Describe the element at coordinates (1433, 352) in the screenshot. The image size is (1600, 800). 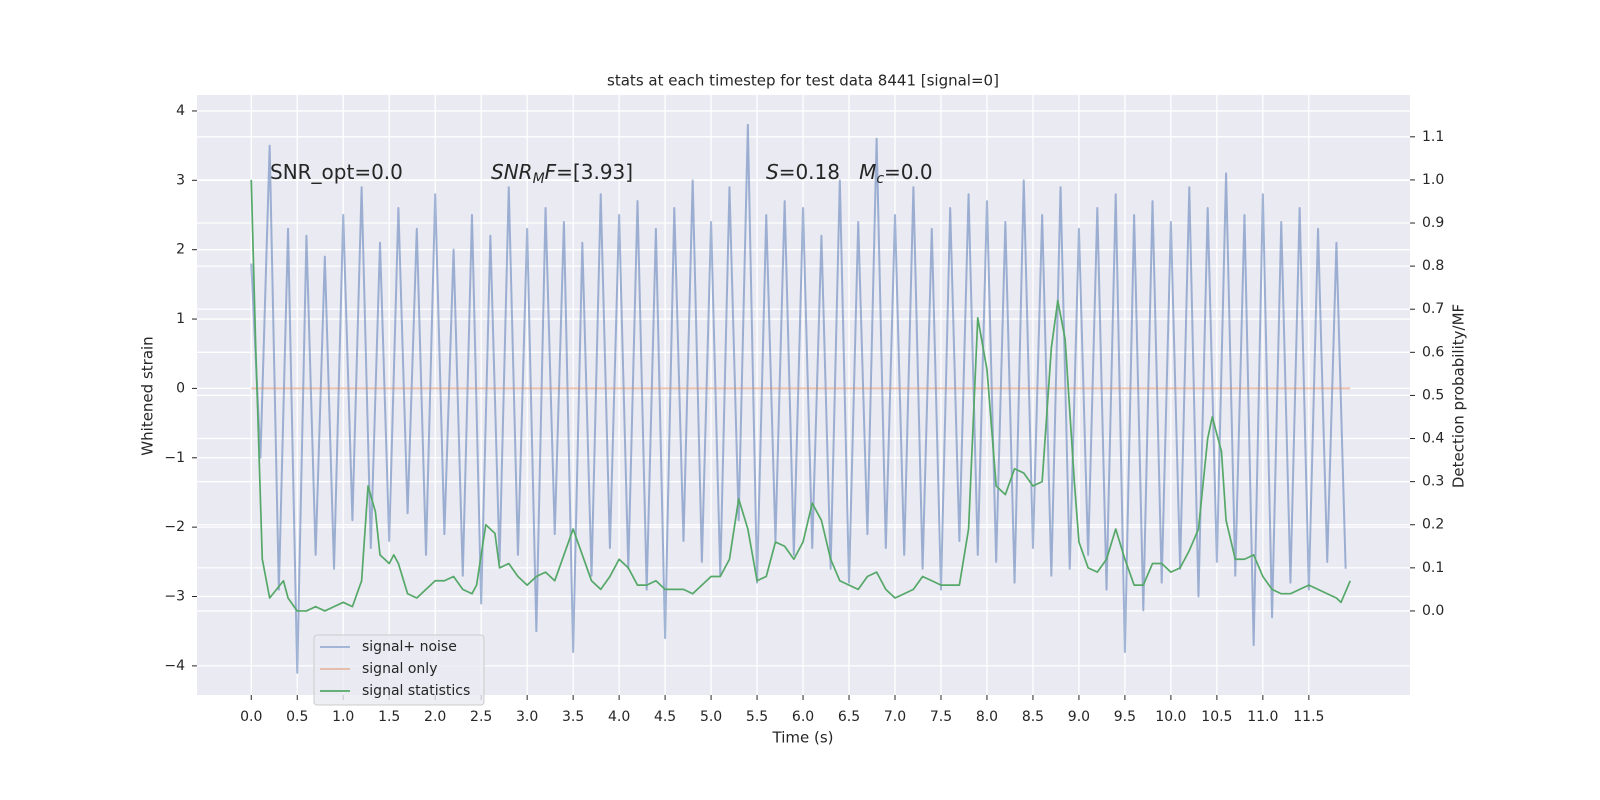
I see `y2-tick-label: 0.6` at that location.